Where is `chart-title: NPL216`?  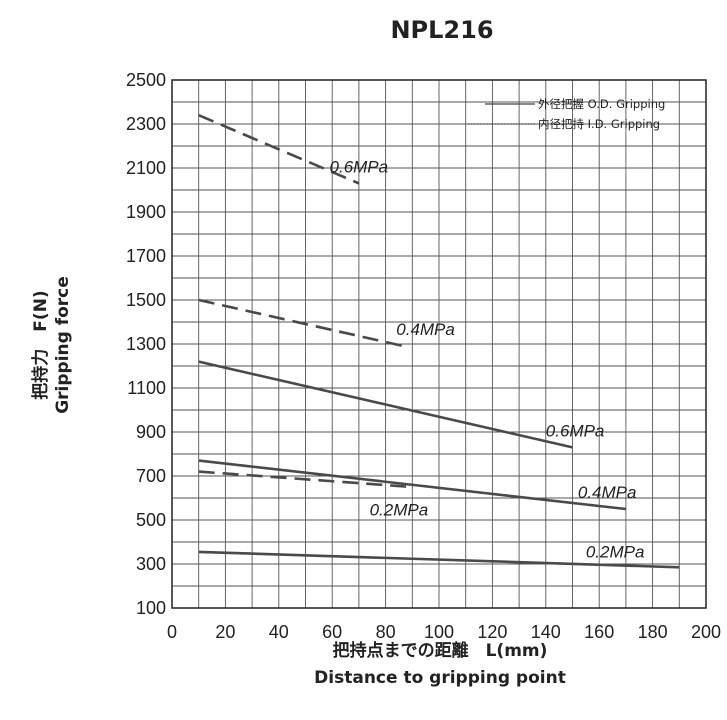 chart-title: NPL216 is located at coordinates (441, 30).